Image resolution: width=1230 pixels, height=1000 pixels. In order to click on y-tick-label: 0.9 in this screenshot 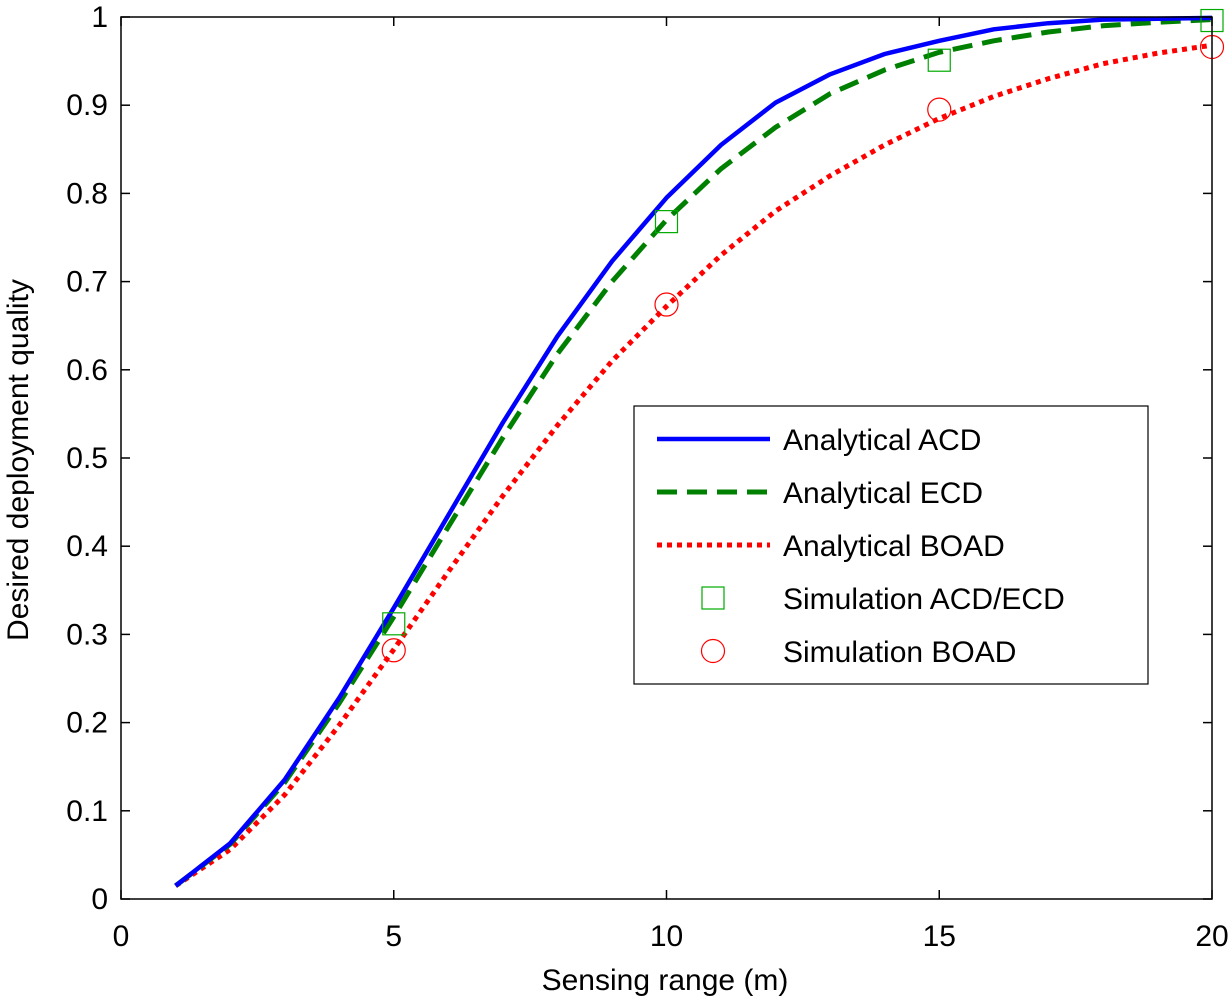, I will do `click(87, 105)`.